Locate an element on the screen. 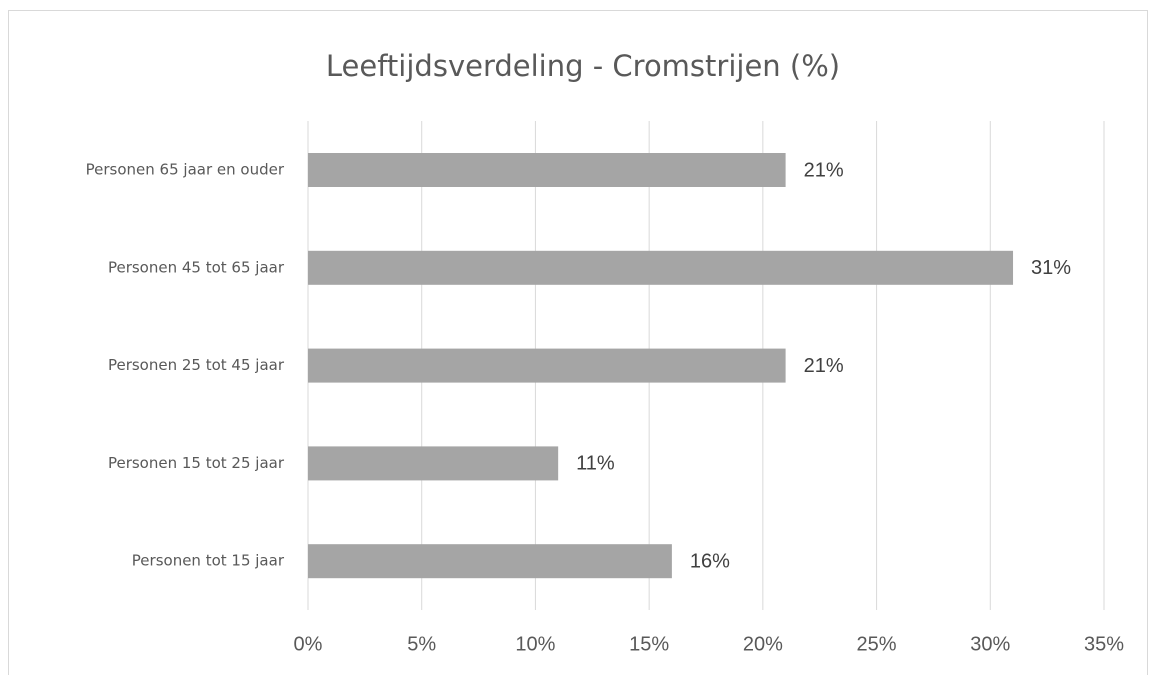 Image resolution: width=1149 pixels, height=675 pixels. data-label: 16% is located at coordinates (710, 561).